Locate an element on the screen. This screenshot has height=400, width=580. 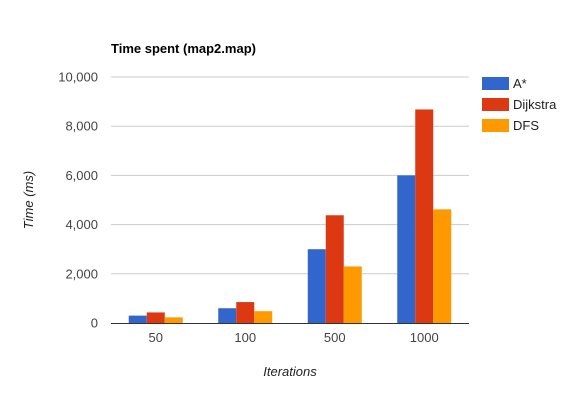
legend-label: A* is located at coordinates (520, 83).